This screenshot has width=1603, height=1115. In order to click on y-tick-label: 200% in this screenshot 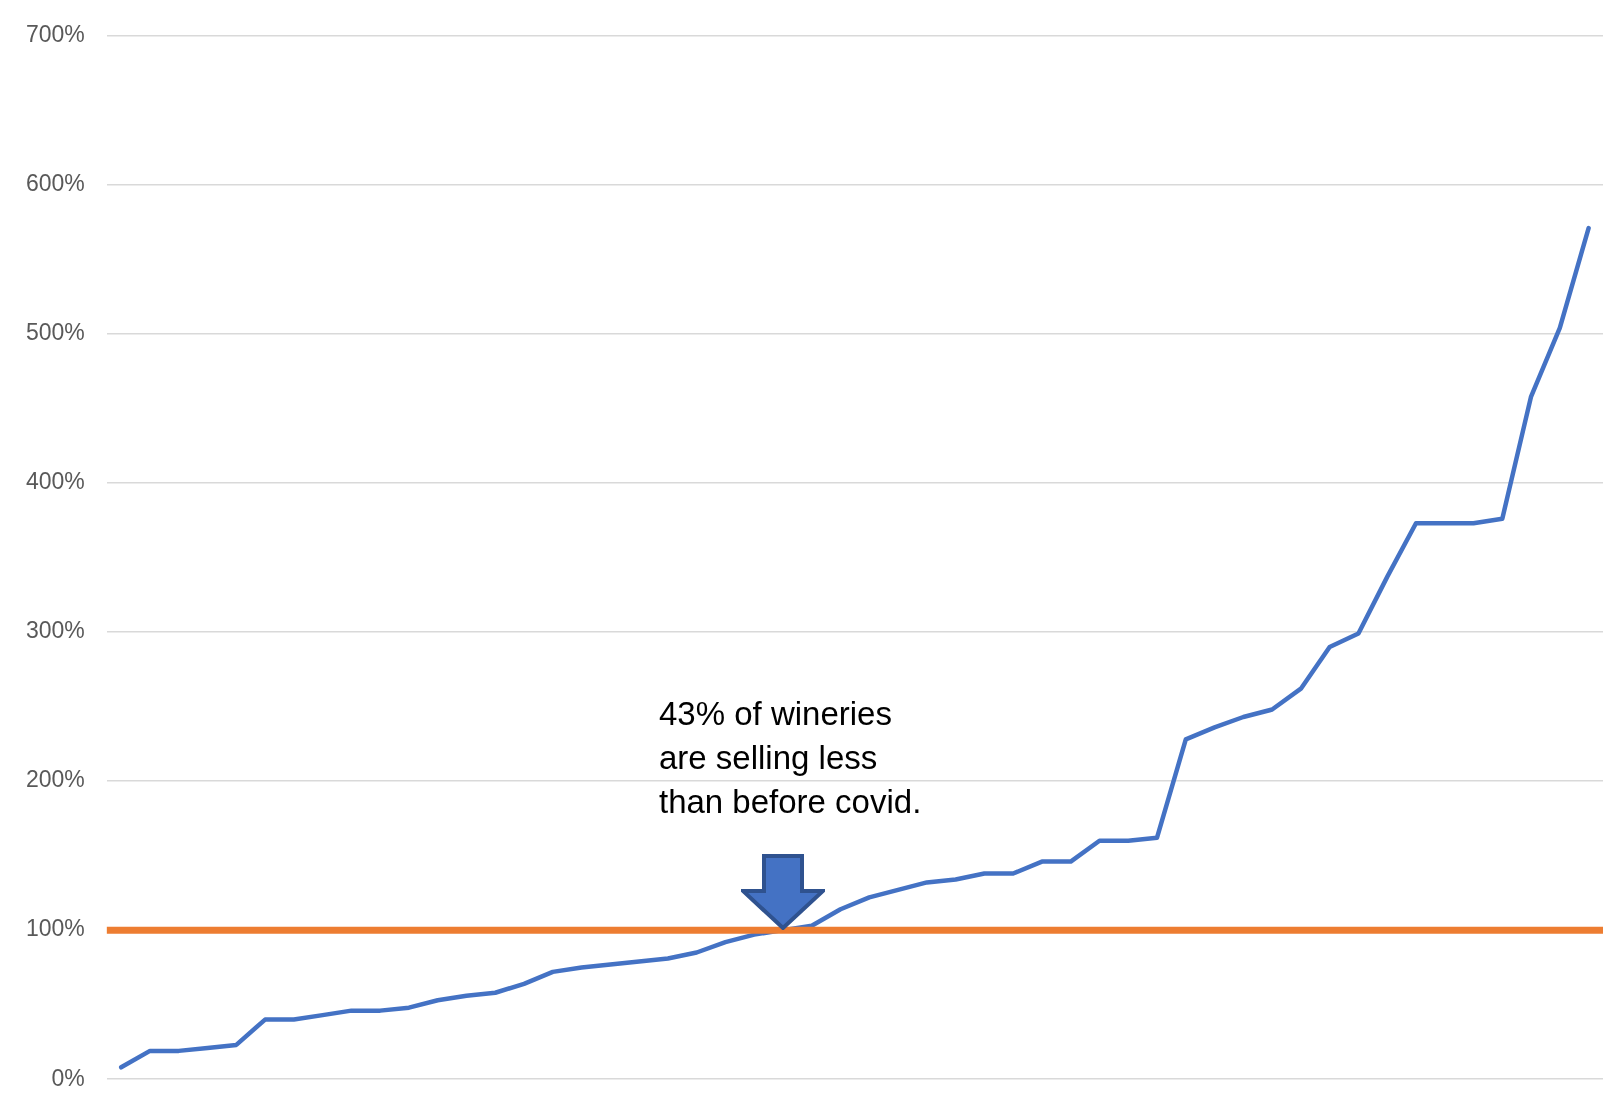, I will do `click(55, 779)`.